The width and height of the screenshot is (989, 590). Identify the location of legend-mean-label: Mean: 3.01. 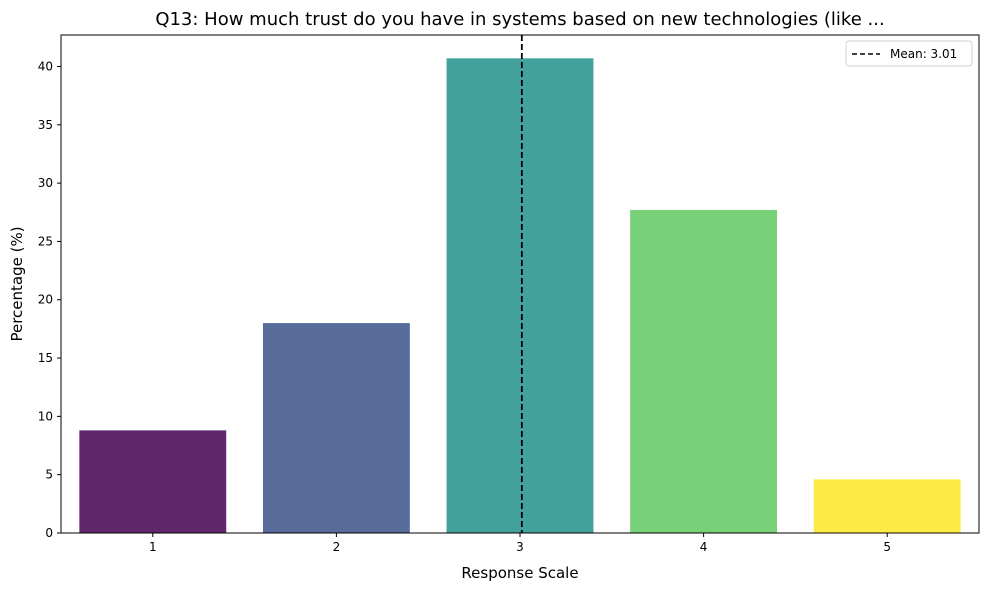
(923, 54).